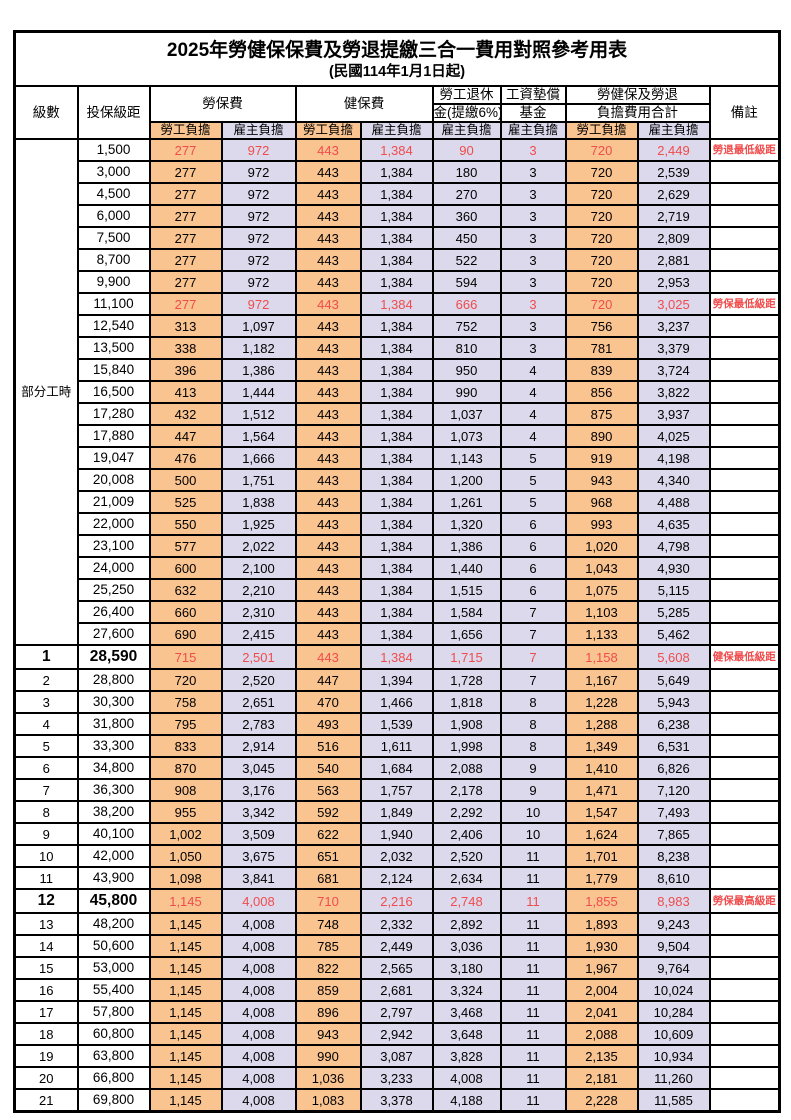 This screenshot has height=1120, width=791. Describe the element at coordinates (673, 194) in the screenshot. I see `cell-value: 2,629` at that location.